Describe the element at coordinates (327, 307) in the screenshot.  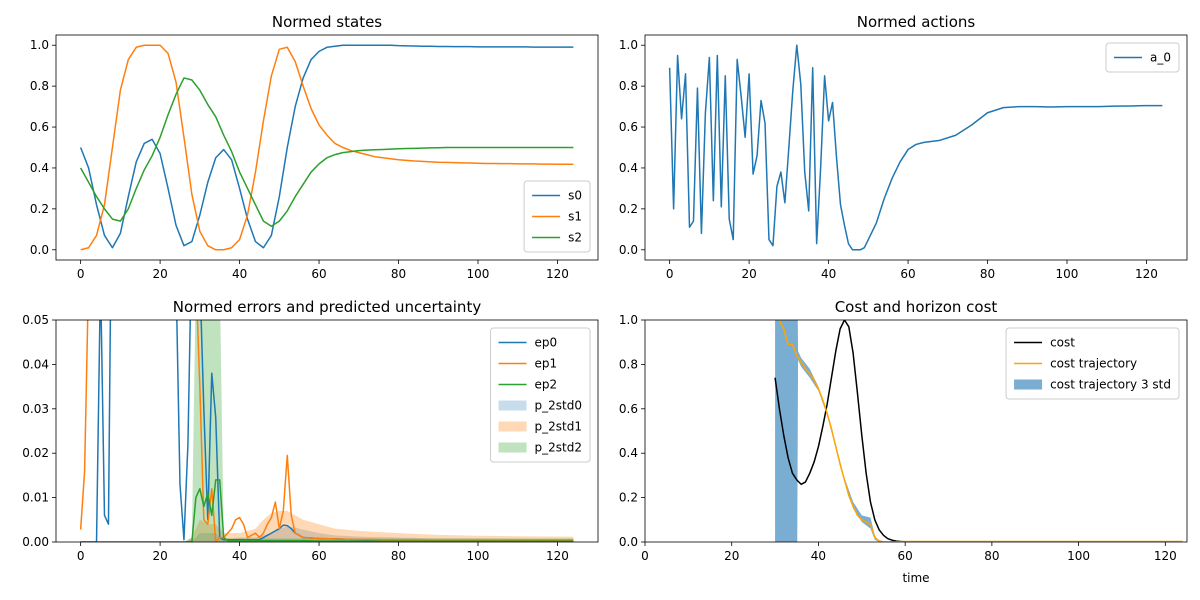
I see `subplot-title: Normed errors and predicted uncertainty` at that location.